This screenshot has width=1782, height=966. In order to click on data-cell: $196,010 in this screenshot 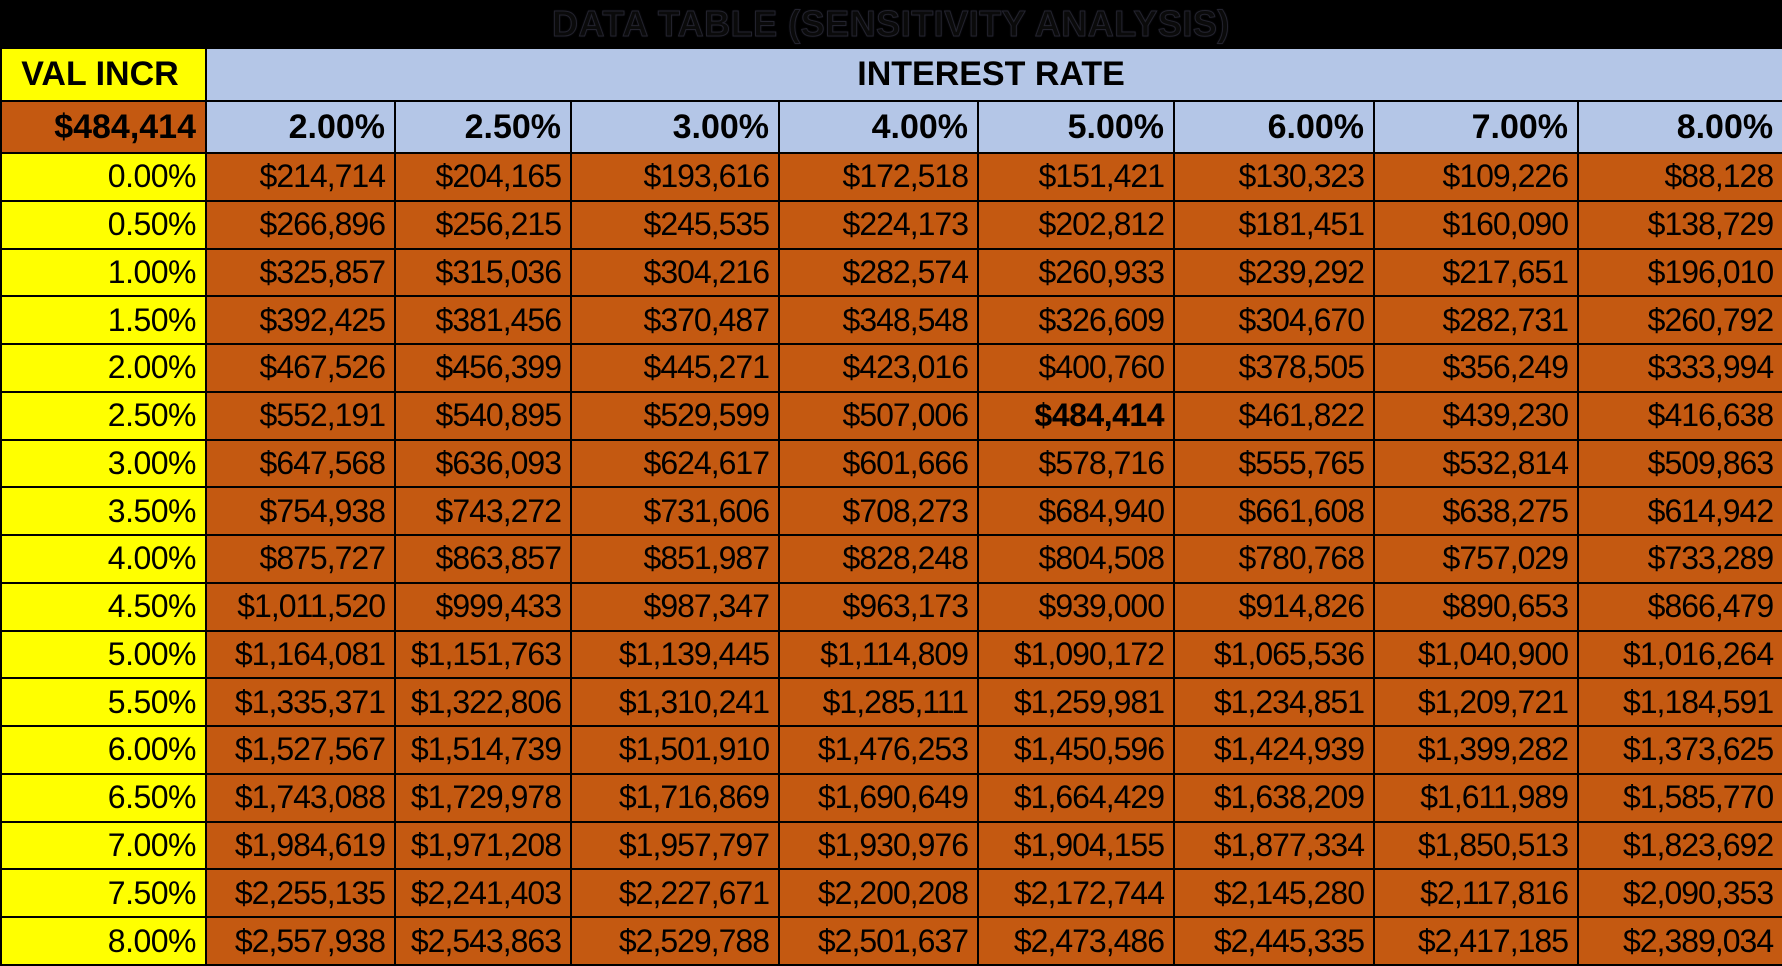, I will do `click(1679, 272)`.